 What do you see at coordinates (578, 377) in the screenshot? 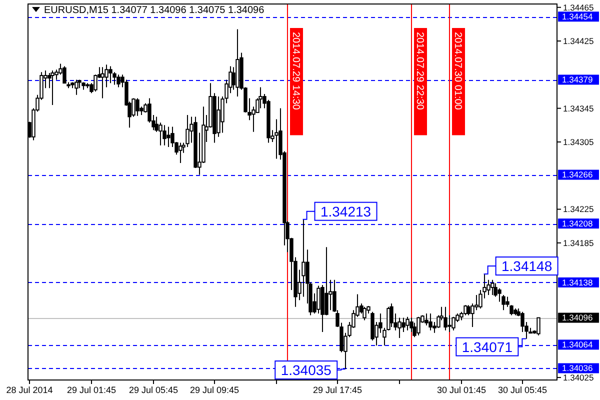
I see `y-tick-label: 1.34025` at bounding box center [578, 377].